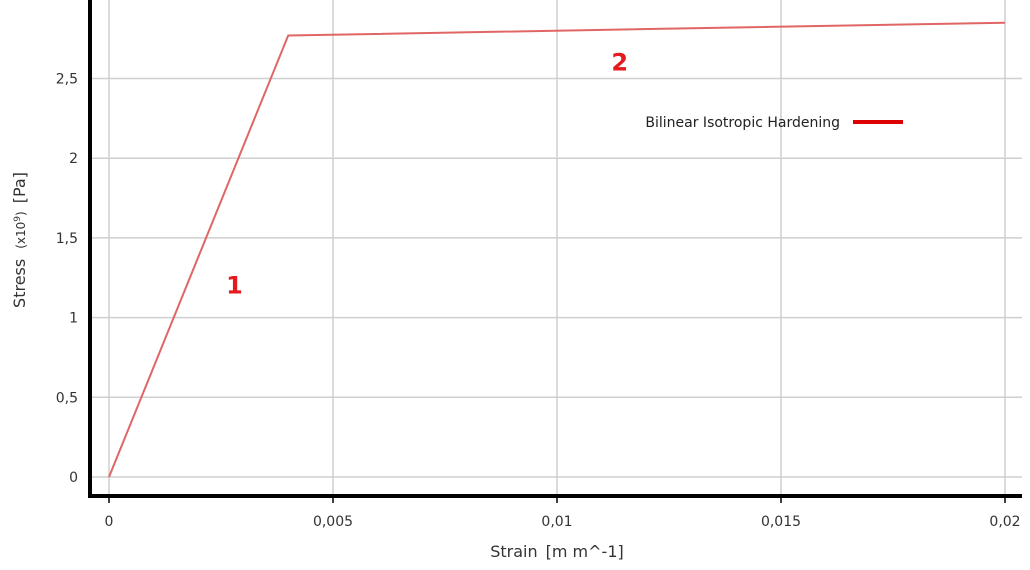  What do you see at coordinates (333, 522) in the screenshot?
I see `x-tick-label: 0,005` at bounding box center [333, 522].